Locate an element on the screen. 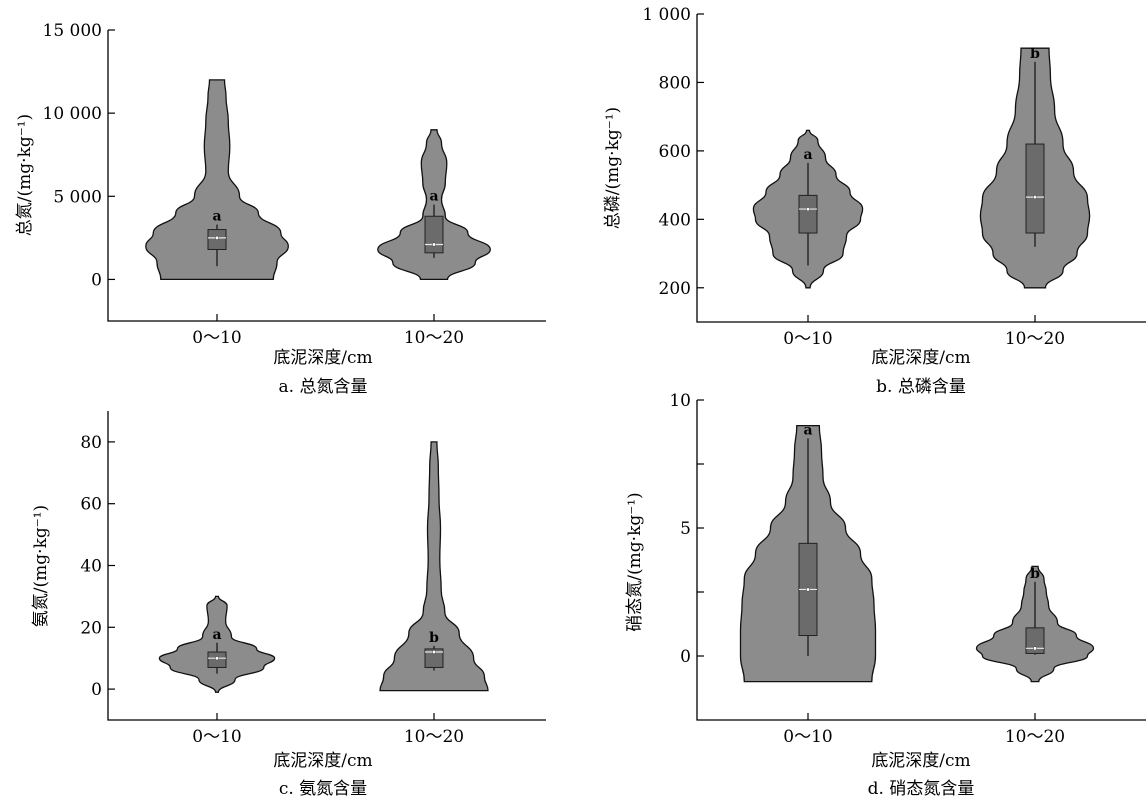 This screenshot has width=1148, height=803. ylabel-c: 氨氮/(mg·kg⁻¹) is located at coordinates (41, 566).